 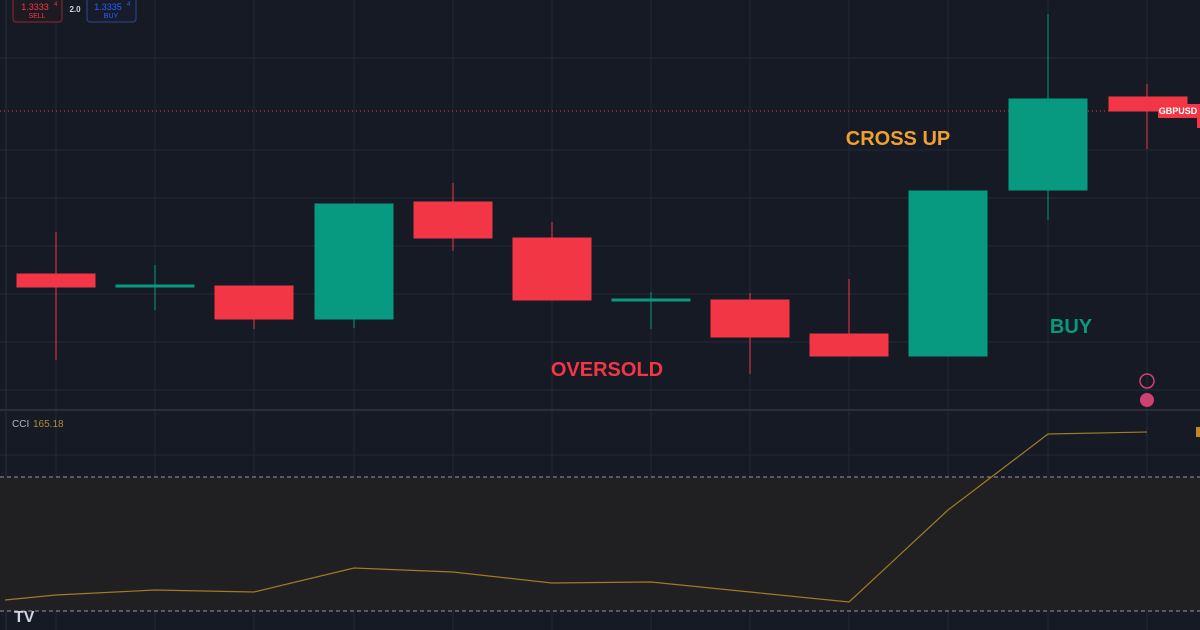 I want to click on annotation: CROSS UP, so click(x=898, y=139).